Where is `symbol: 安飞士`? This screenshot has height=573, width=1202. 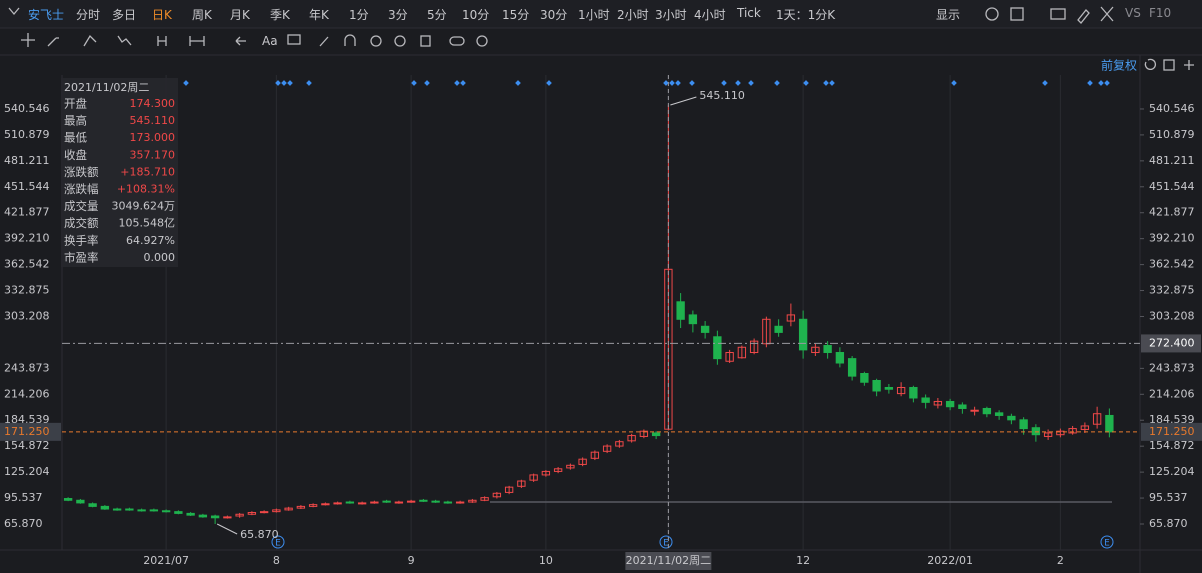 symbol: 安飞士 is located at coordinates (46, 15).